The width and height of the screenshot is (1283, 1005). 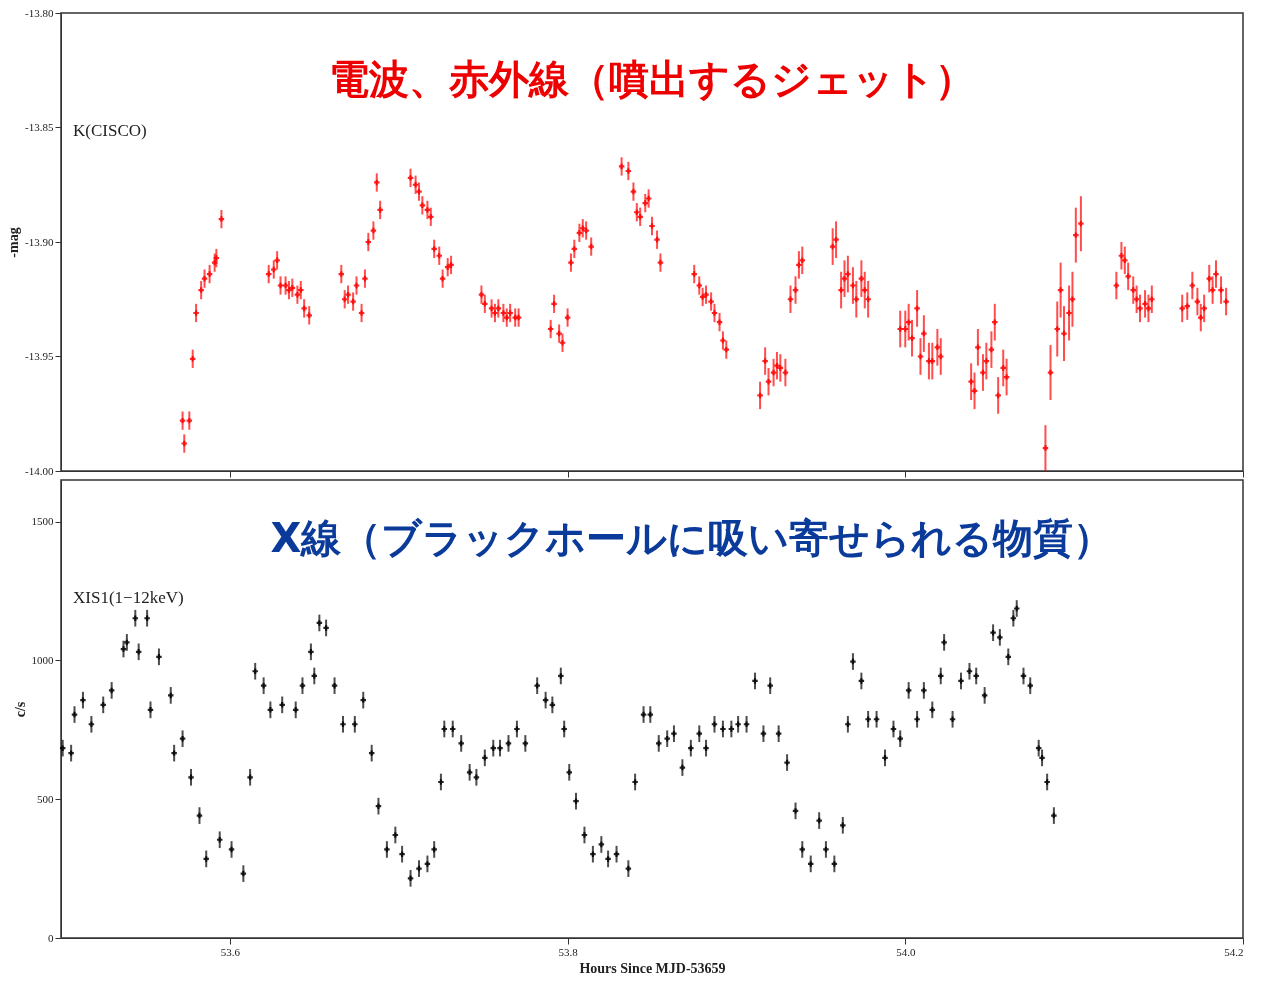 I want to click on text: 電波、赤外線（噴出するジェット）, so click(x=652, y=79).